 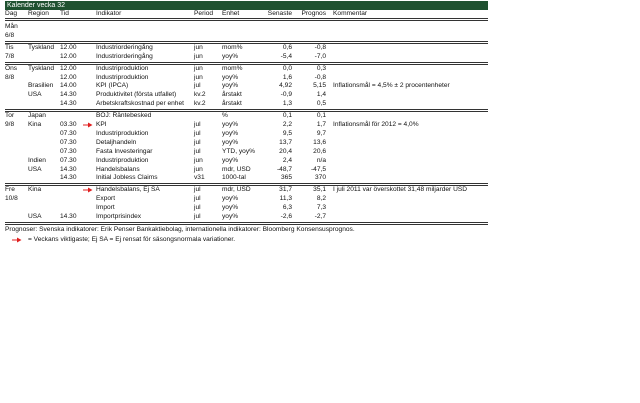 What do you see at coordinates (321, 199) in the screenshot?
I see `forecast: 8,2` at bounding box center [321, 199].